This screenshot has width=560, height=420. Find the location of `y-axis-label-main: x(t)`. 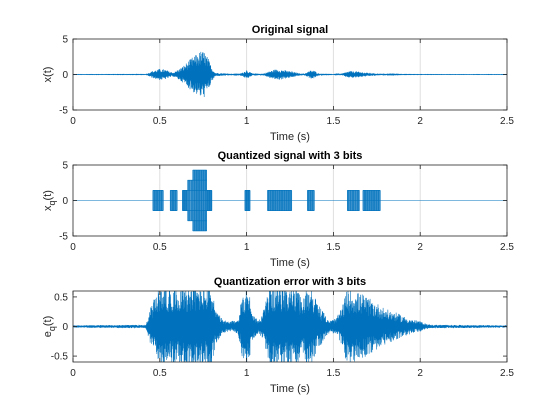

y-axis-label-main: x(t) is located at coordinates (48, 75).